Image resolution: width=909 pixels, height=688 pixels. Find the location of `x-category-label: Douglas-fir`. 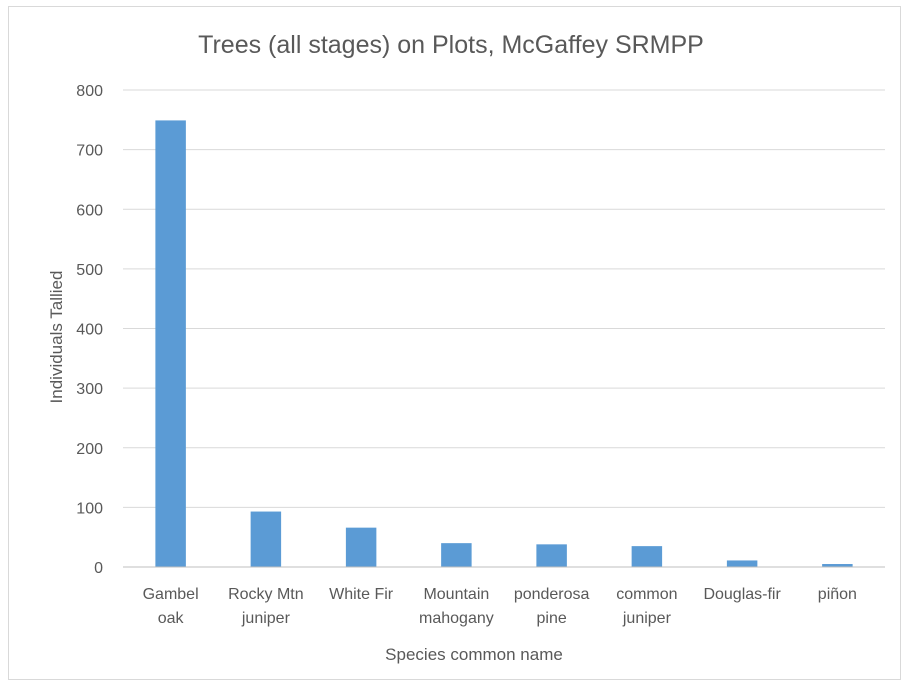

x-category-label: Douglas-fir is located at coordinates (742, 594).